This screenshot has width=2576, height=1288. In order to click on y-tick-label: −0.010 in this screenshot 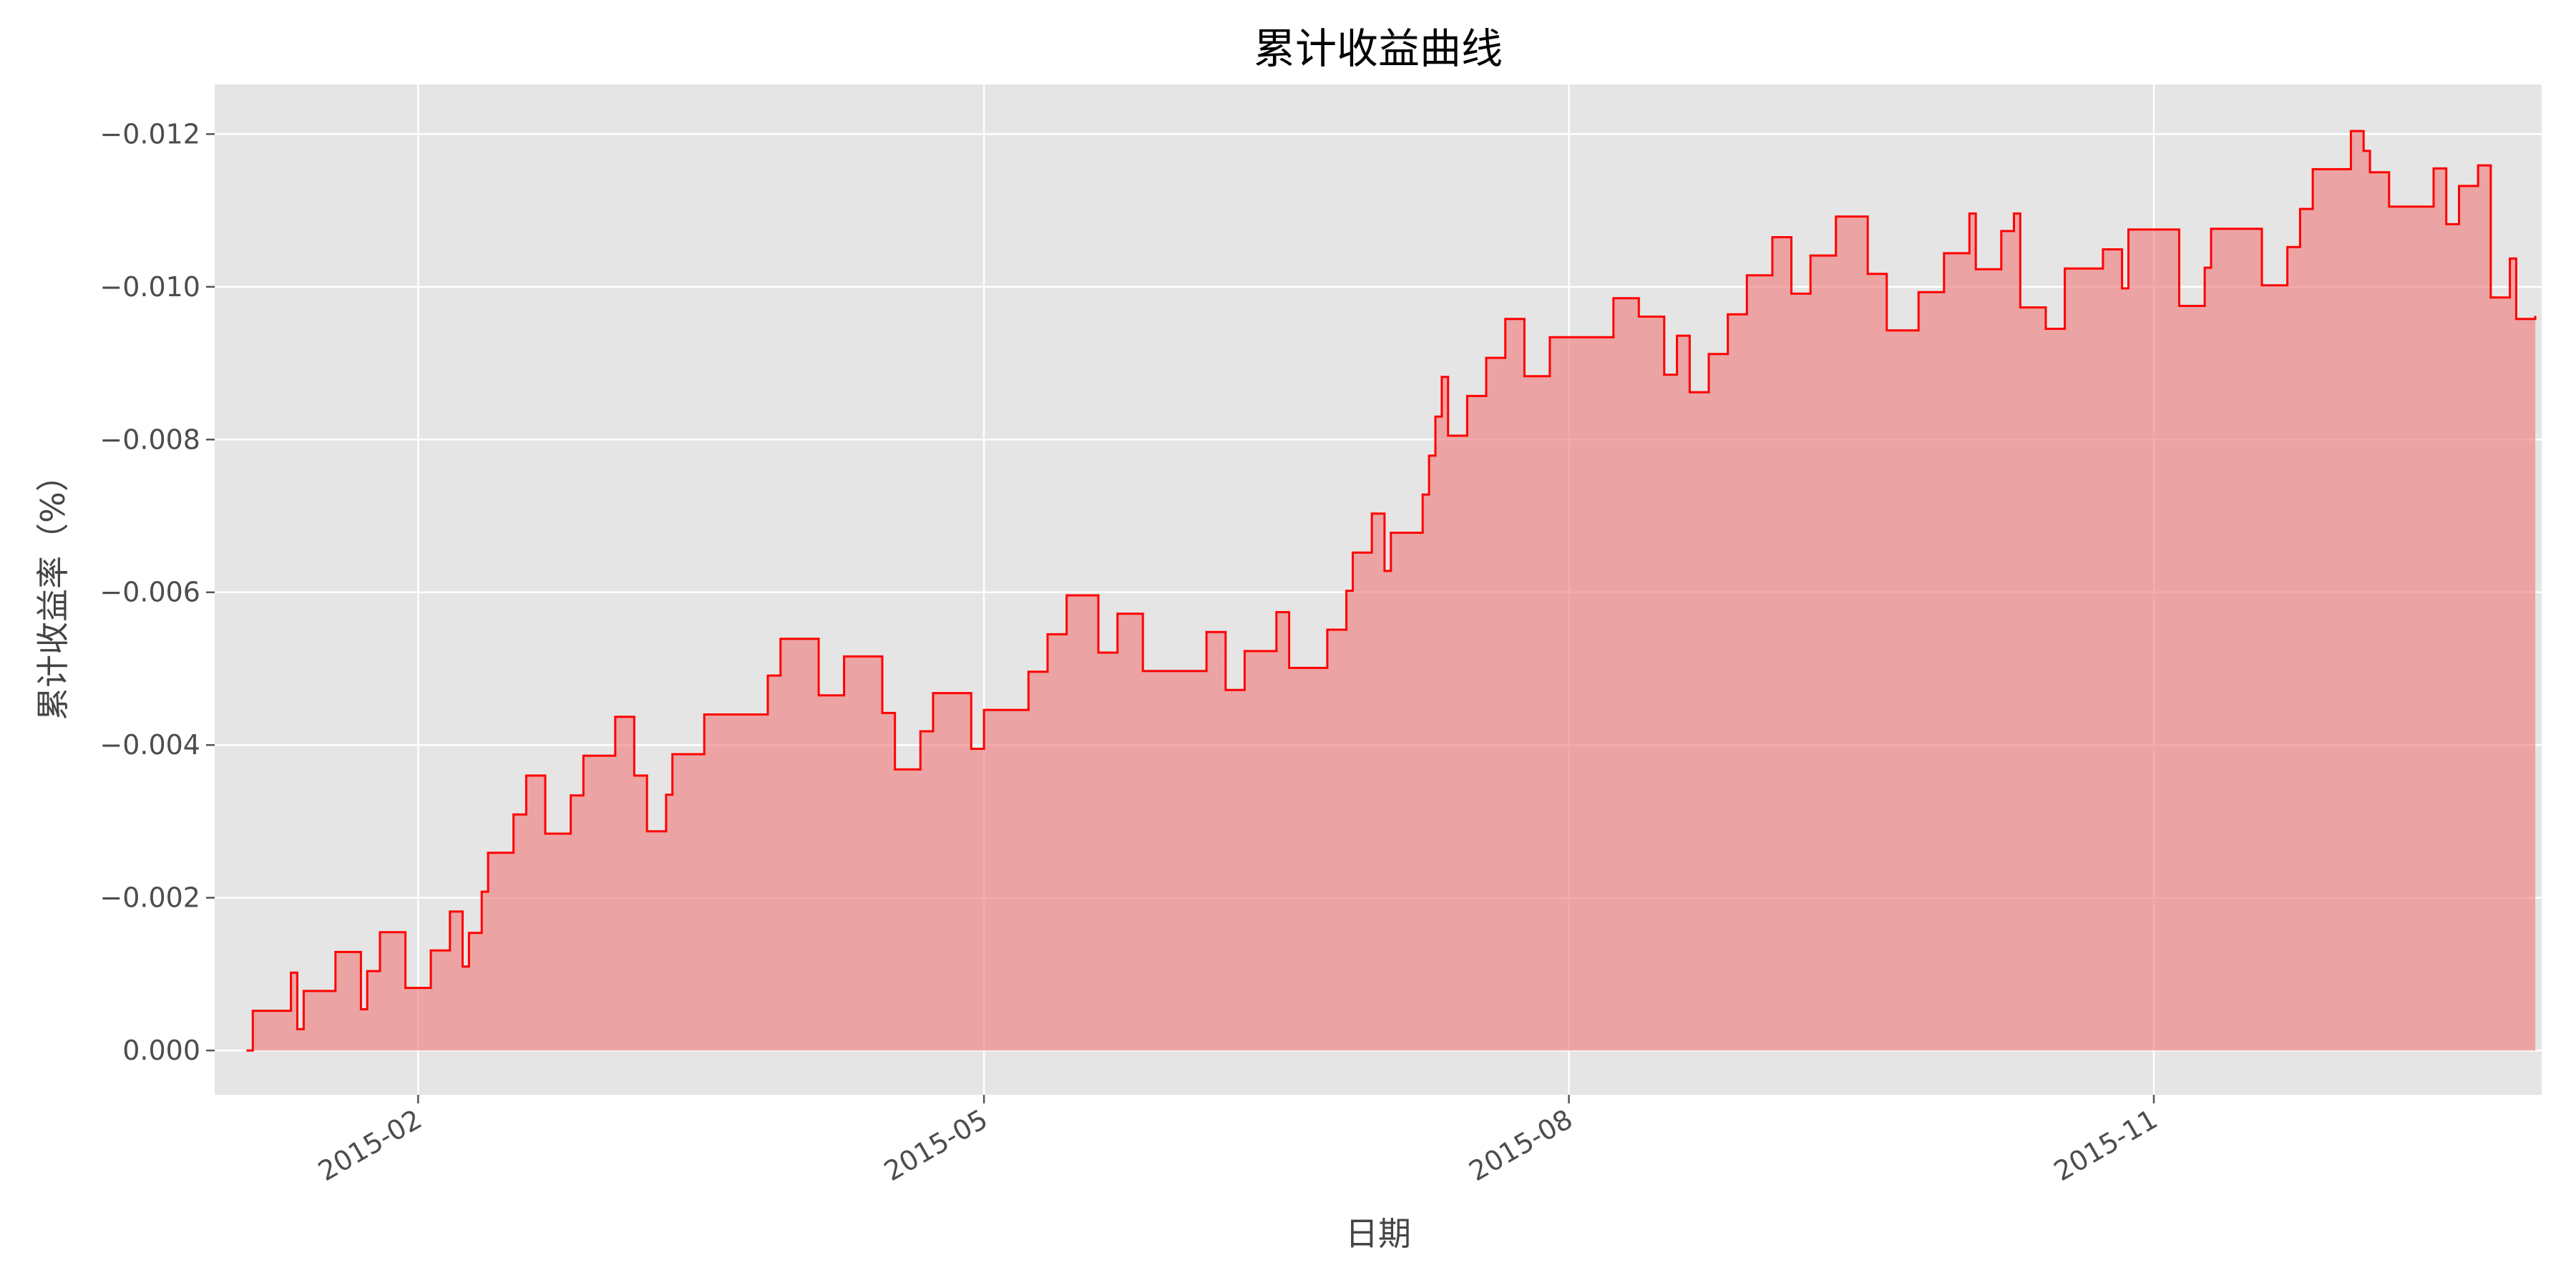, I will do `click(149, 287)`.